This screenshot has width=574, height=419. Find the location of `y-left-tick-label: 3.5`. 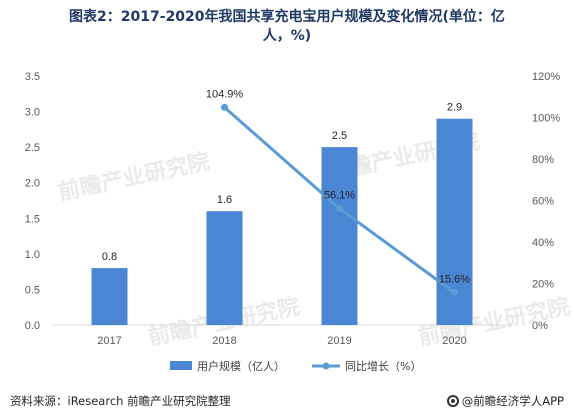

y-left-tick-label: 3.5 is located at coordinates (32, 77).